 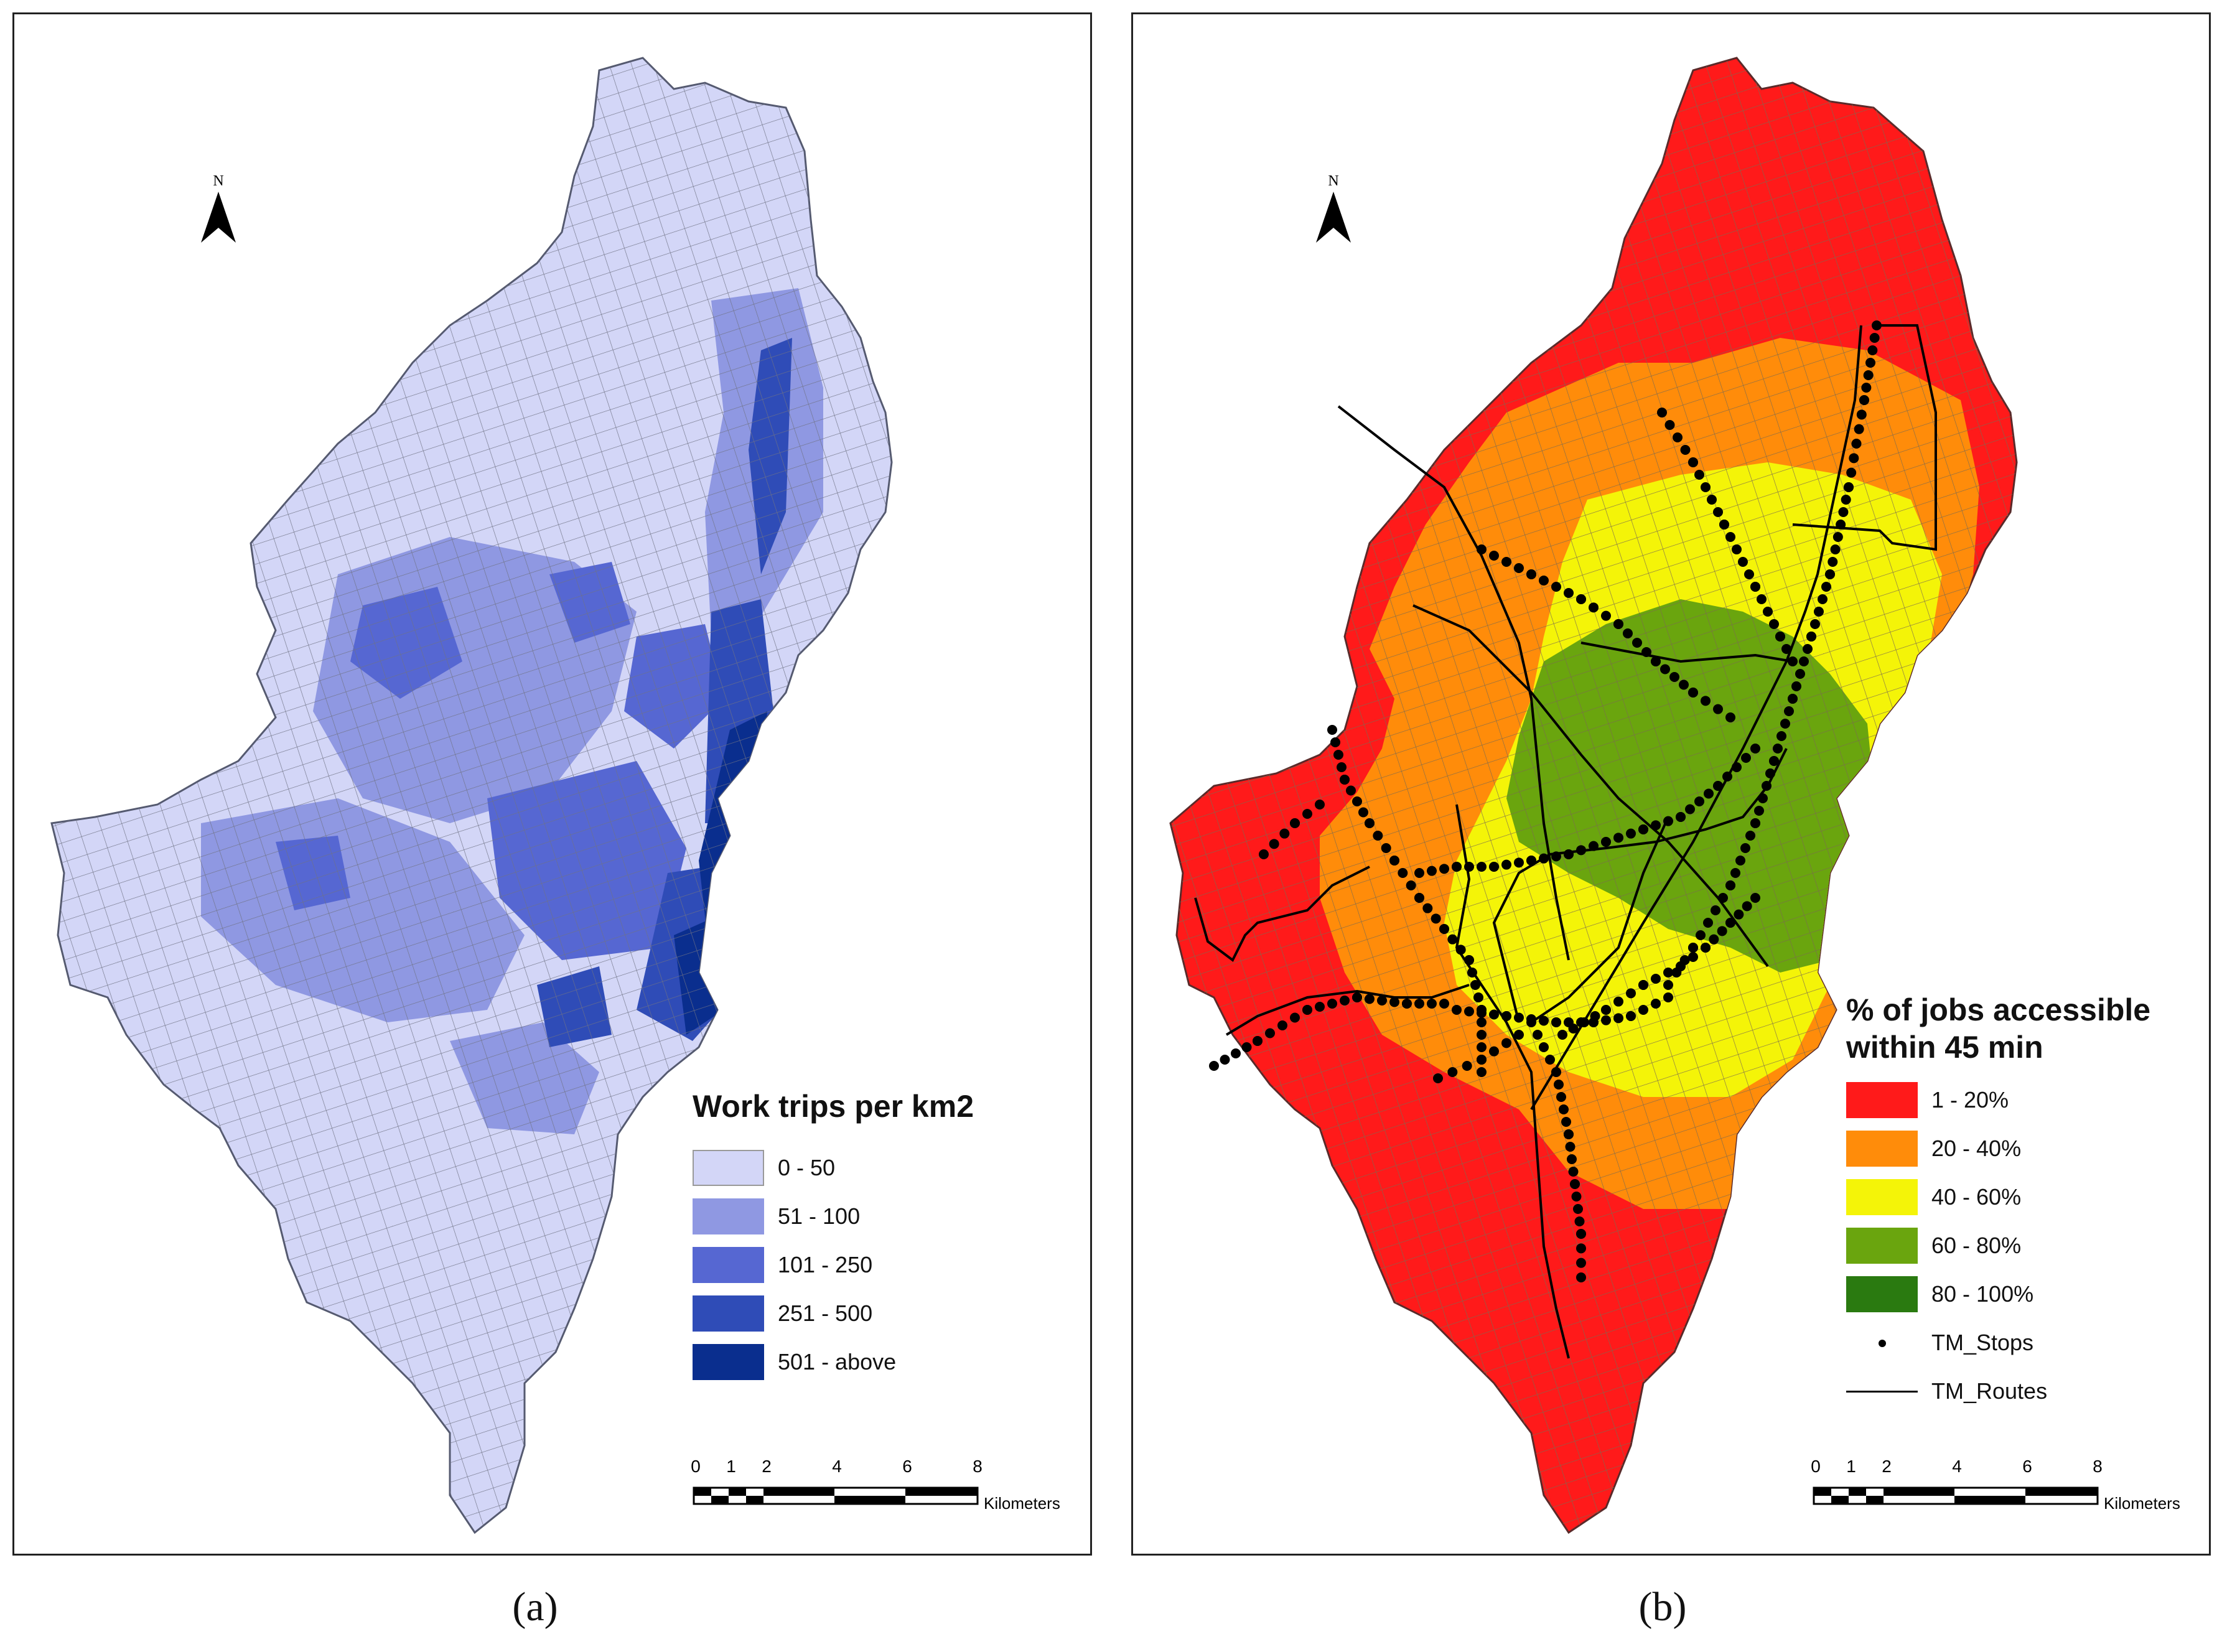 I want to click on scale-tick-label: 6, so click(x=907, y=1466).